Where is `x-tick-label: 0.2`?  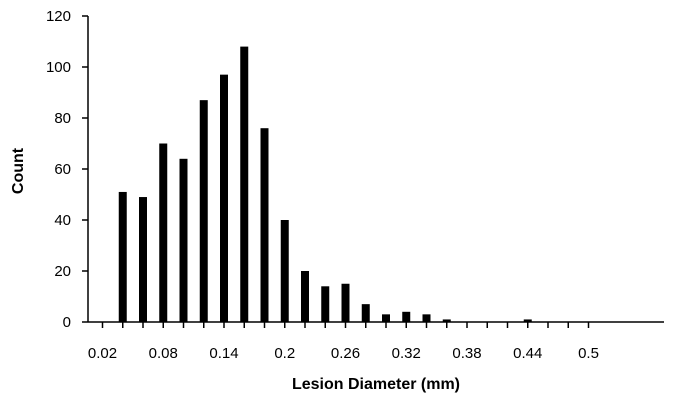
x-tick-label: 0.2 is located at coordinates (284, 353).